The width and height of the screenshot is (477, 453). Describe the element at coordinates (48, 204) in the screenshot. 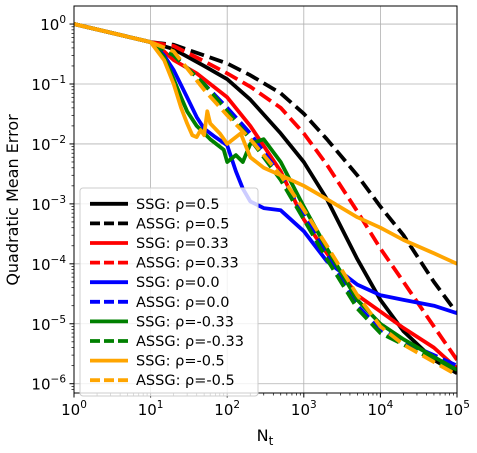

I see `y-tick-label: 10⁻³` at that location.